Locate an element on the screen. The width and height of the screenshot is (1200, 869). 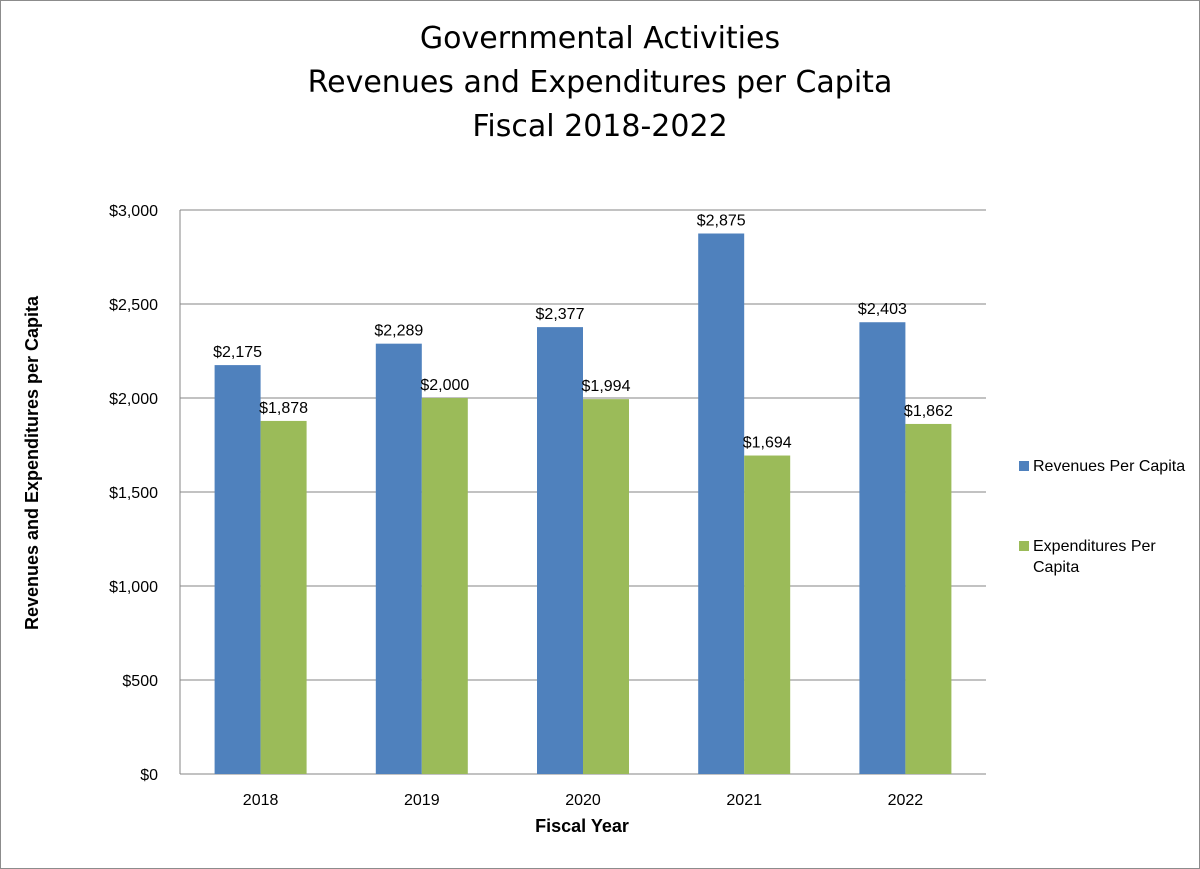
chart-title-line: Fiscal 2018-2022 is located at coordinates (599, 126).